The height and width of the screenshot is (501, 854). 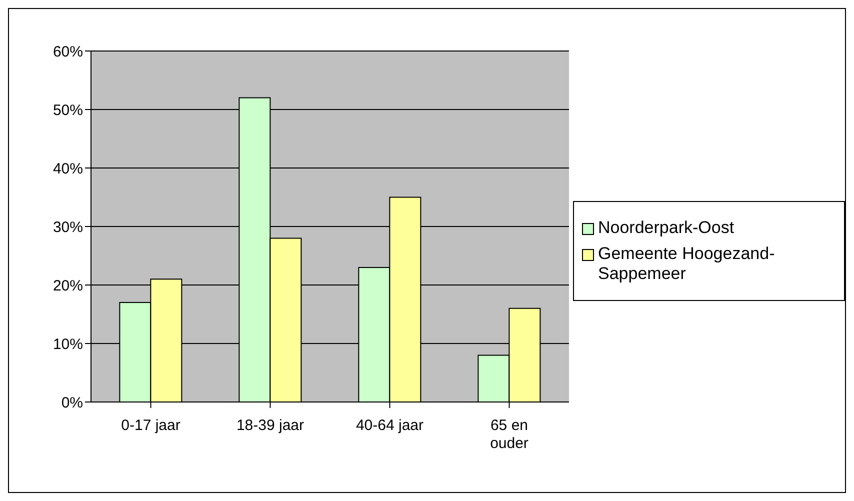 What do you see at coordinates (67, 169) in the screenshot?
I see `y-tick-label: 40%` at bounding box center [67, 169].